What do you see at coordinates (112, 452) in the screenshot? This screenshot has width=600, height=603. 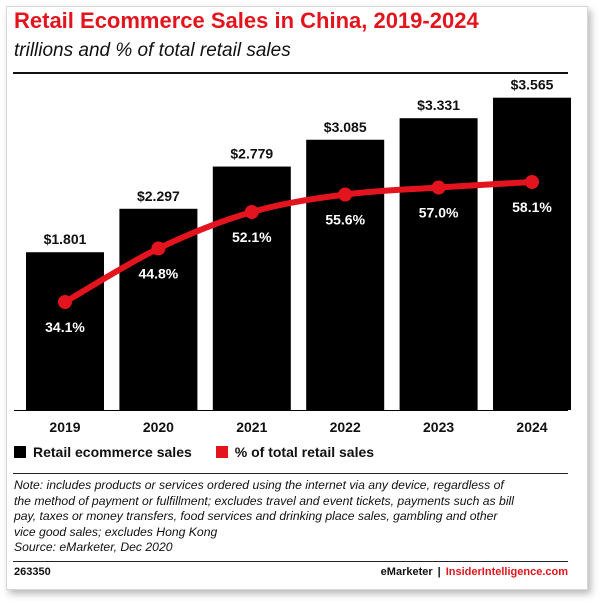 I see `legend-label-bars: Retail ecommerce sales` at bounding box center [112, 452].